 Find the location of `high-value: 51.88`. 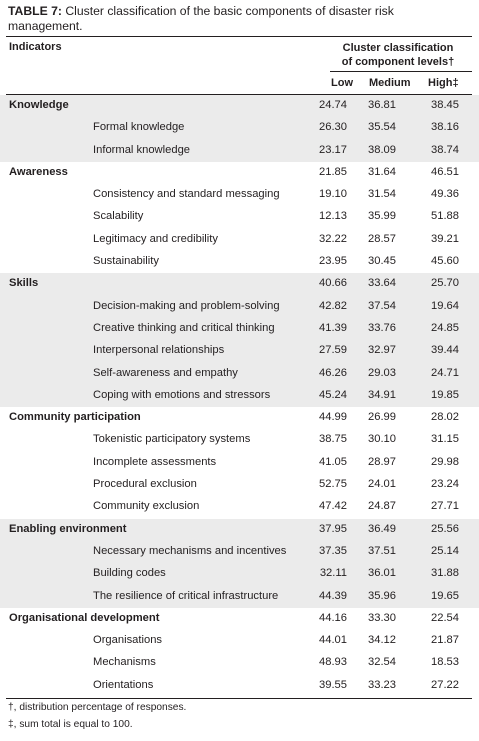

high-value: 51.88 is located at coordinates (445, 216).